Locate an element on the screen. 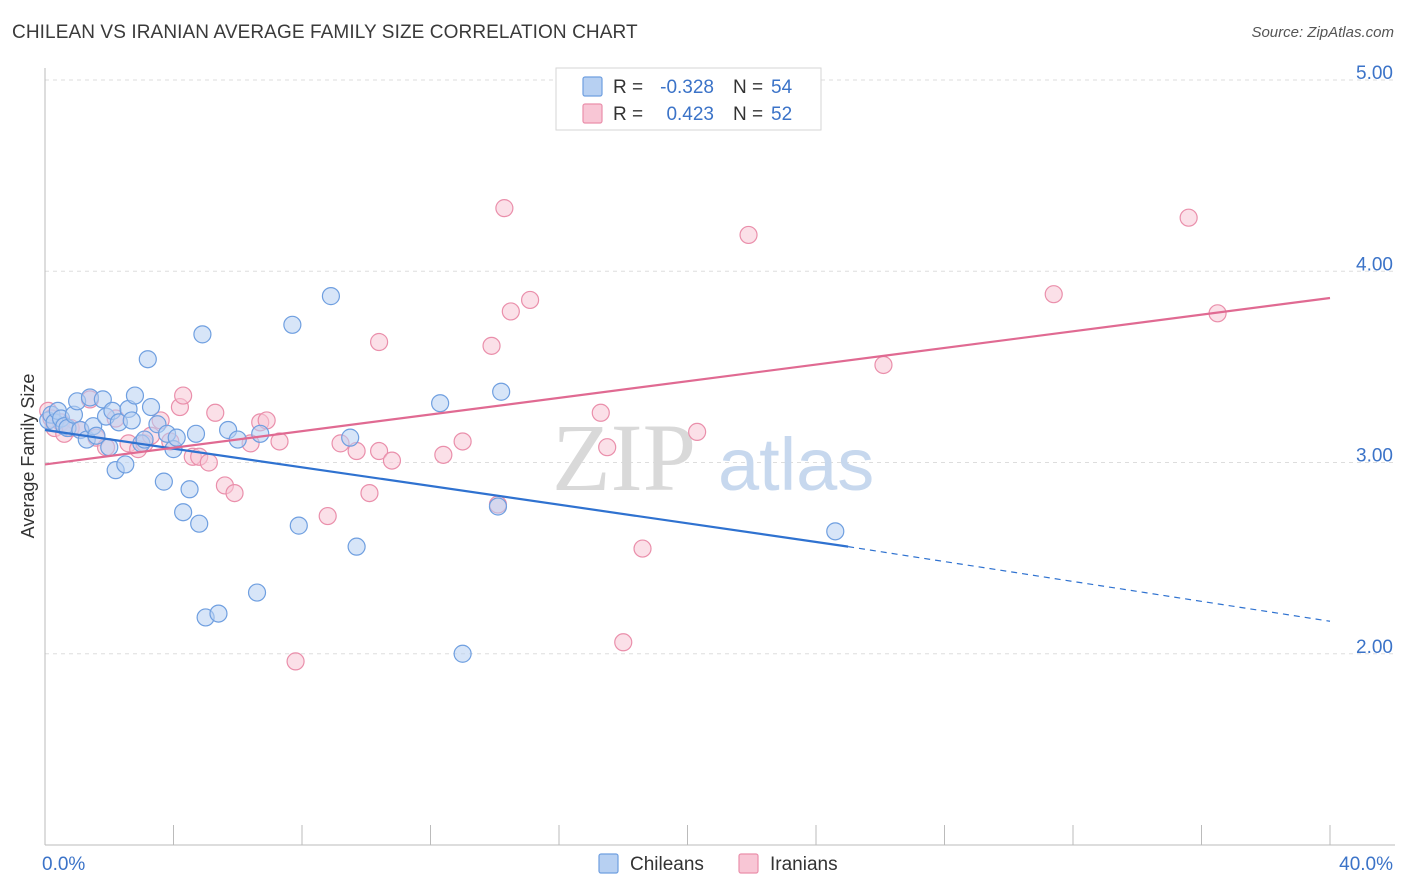  chart-source: Source: ZipAtlas.com is located at coordinates (1322, 32).